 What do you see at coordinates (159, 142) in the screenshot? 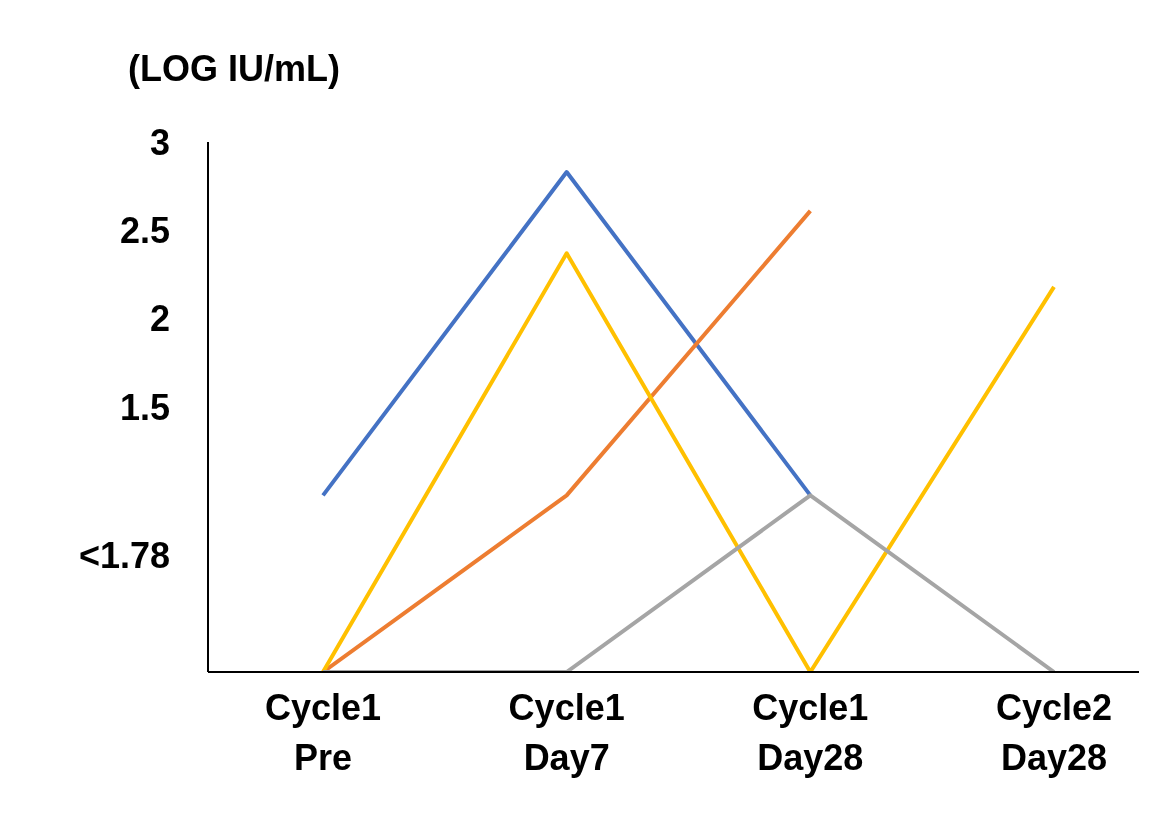
I see `y-tick-label: 3` at bounding box center [159, 142].